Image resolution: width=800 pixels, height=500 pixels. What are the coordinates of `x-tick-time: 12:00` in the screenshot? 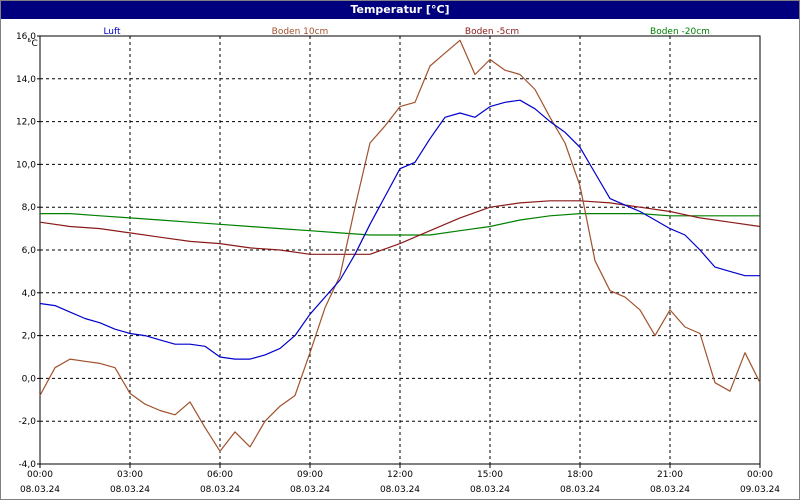 It's located at (400, 475).